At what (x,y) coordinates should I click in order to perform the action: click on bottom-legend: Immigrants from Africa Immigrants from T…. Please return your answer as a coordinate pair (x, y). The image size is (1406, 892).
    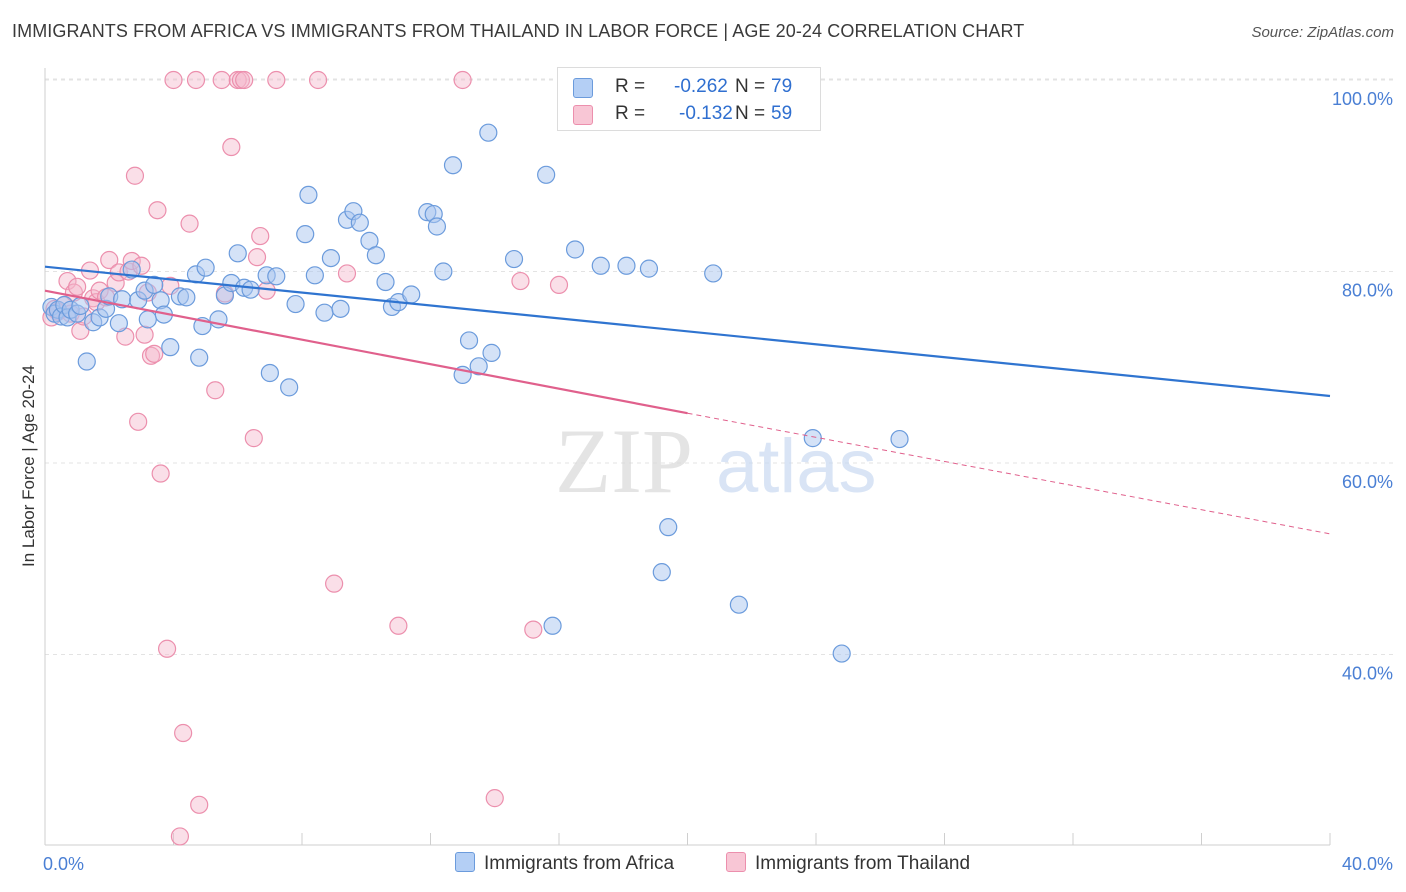
    Looking at the image, I should click on (703, 865).